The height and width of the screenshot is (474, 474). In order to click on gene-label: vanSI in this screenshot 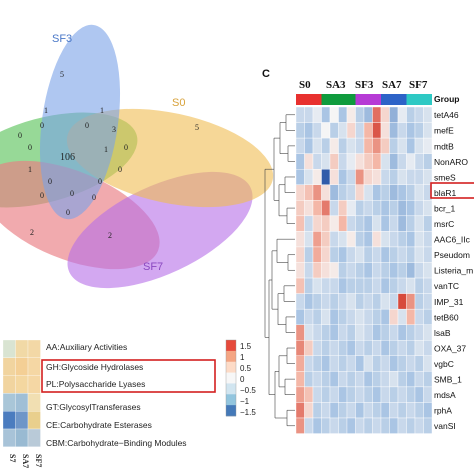, I will do `click(445, 426)`.